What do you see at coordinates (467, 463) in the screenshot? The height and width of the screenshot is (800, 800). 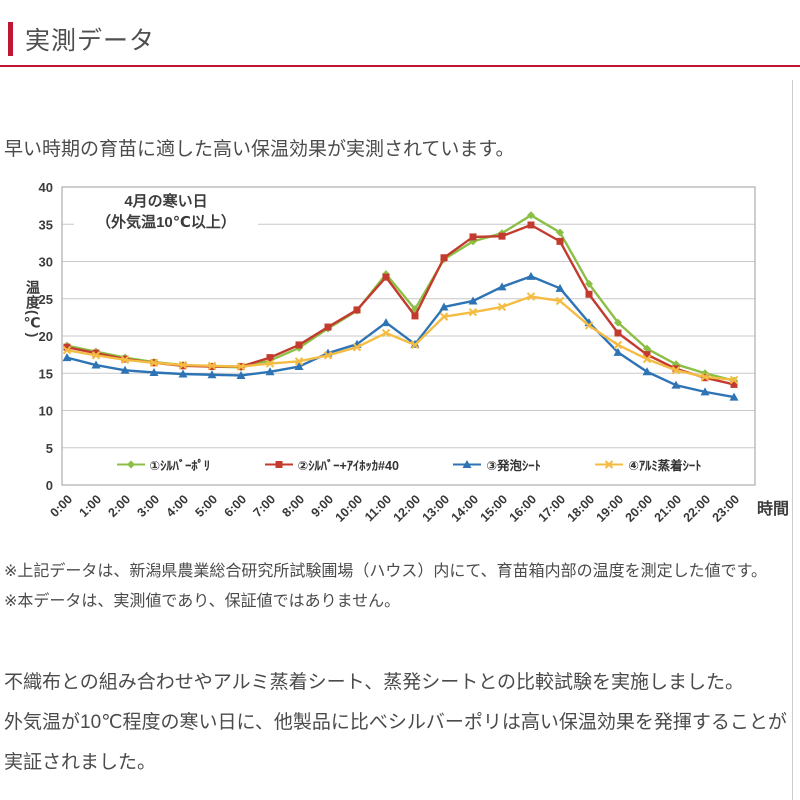 I see `legend-triangle-marker-icon` at bounding box center [467, 463].